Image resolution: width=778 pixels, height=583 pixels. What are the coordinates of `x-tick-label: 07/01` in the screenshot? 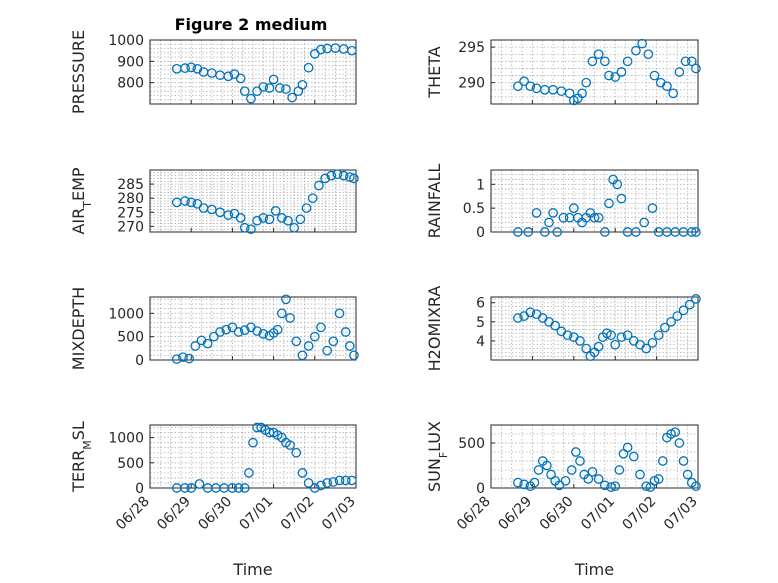 It's located at (598, 514).